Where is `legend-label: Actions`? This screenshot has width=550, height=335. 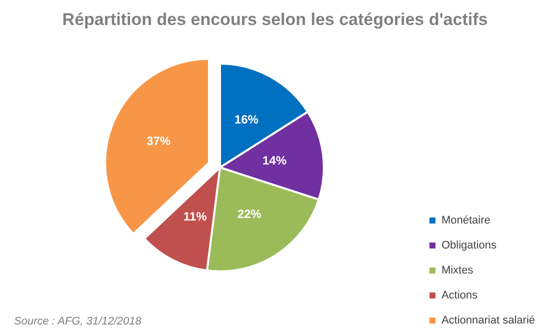 legend-label: Actions is located at coordinates (459, 296).